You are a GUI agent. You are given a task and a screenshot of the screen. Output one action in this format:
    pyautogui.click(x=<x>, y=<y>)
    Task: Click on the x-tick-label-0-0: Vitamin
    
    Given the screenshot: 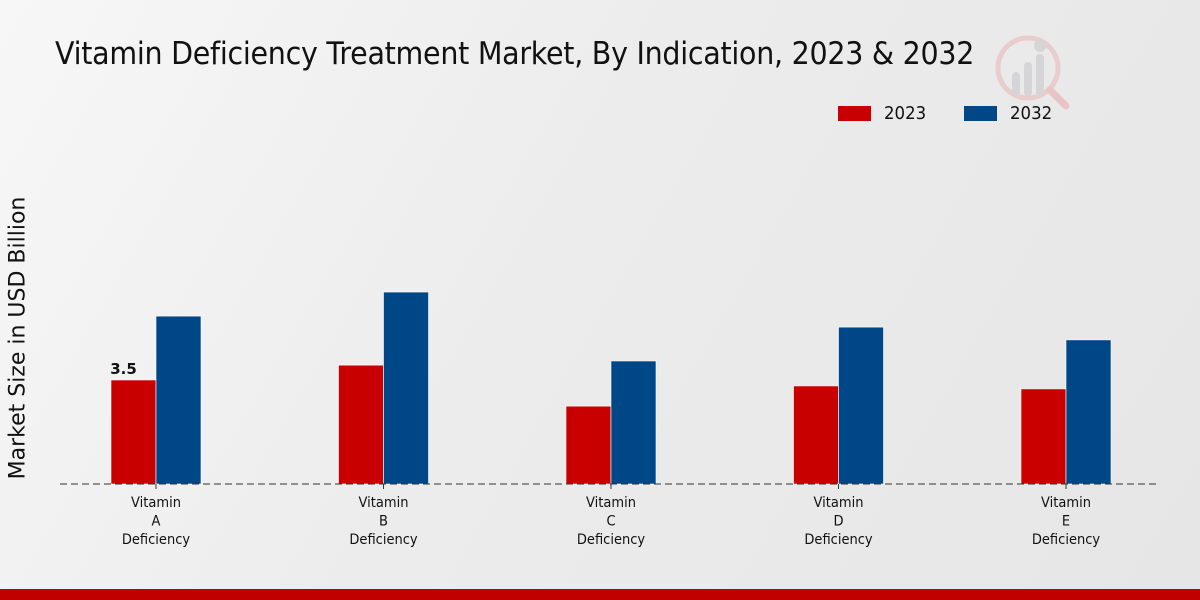 What is the action you would take?
    pyautogui.click(x=156, y=502)
    